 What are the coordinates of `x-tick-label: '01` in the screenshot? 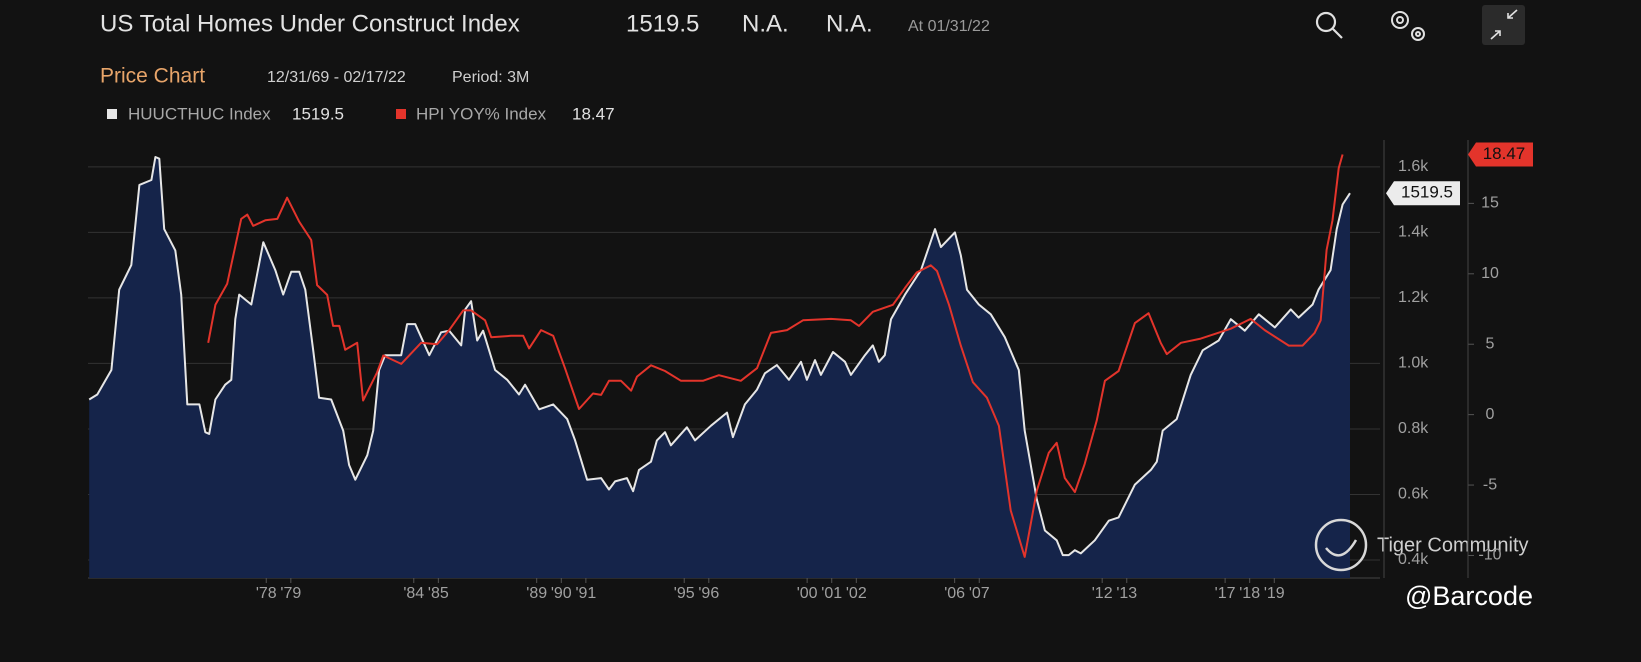 It's located at (831, 593).